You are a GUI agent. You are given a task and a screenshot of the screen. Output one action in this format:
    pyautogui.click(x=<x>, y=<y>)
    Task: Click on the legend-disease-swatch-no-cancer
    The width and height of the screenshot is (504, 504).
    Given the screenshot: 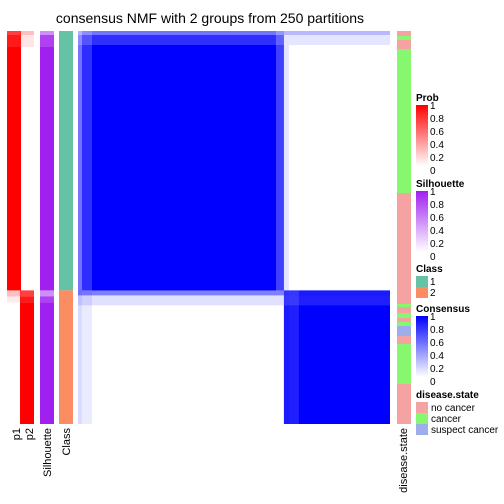 What is the action you would take?
    pyautogui.click(x=422, y=407)
    